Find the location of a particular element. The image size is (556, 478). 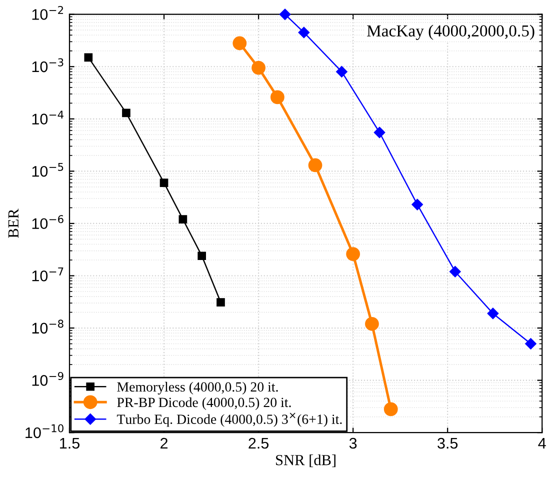

y-axis-title: BER is located at coordinates (13, 223).